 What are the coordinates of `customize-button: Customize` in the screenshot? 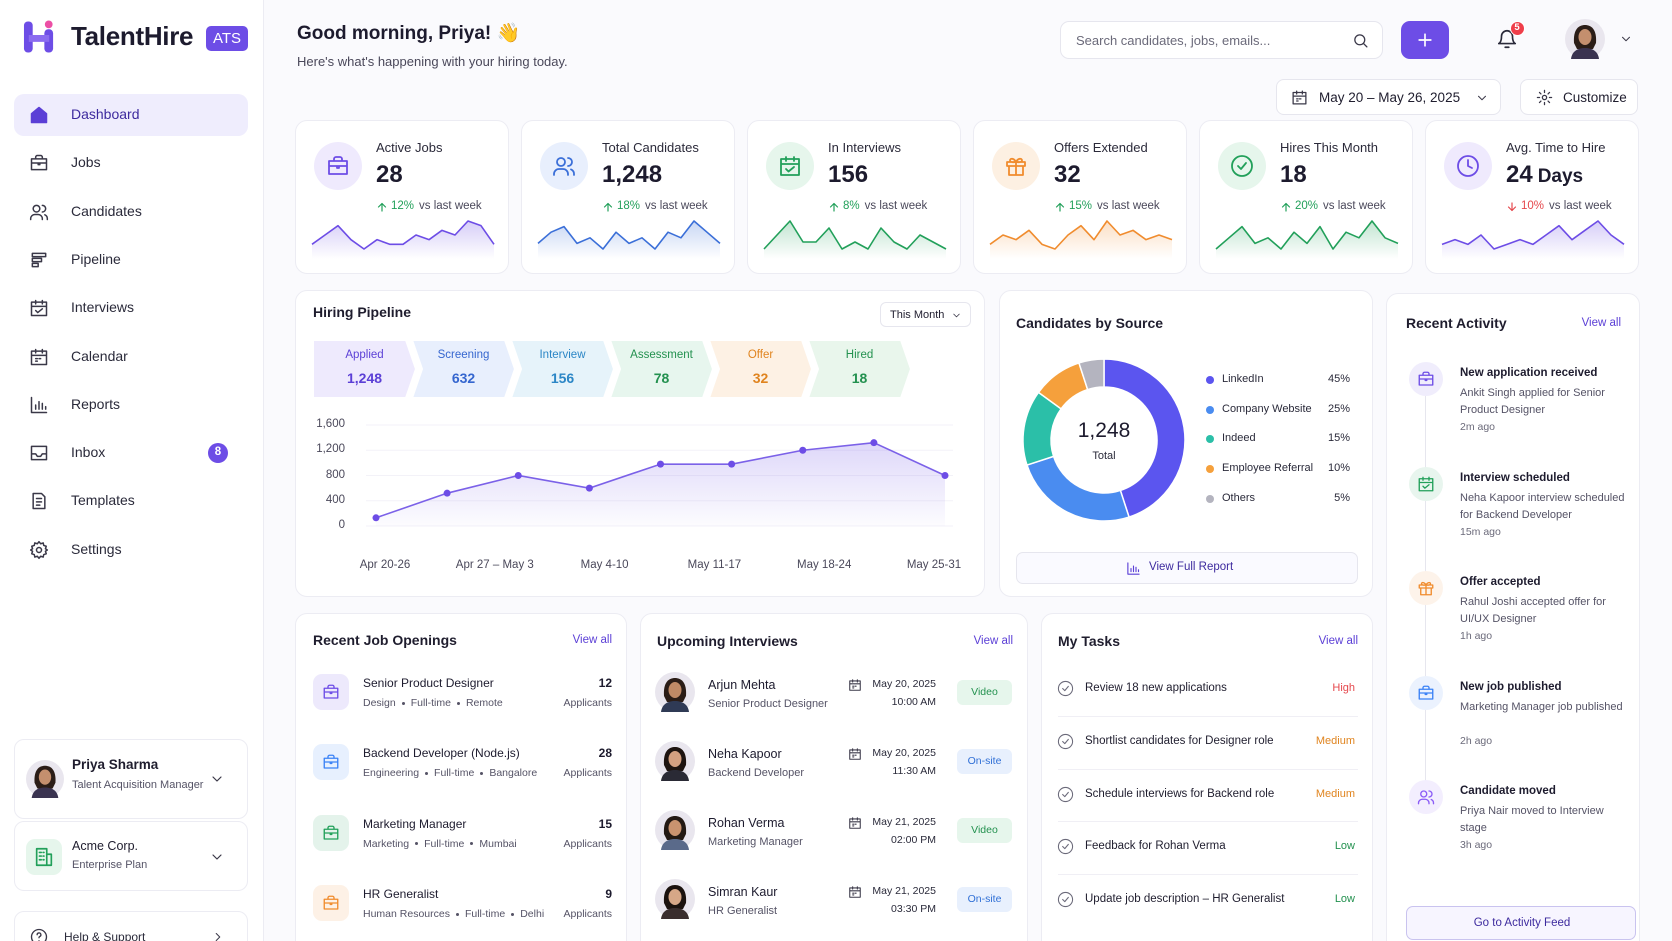 It's located at (1579, 97).